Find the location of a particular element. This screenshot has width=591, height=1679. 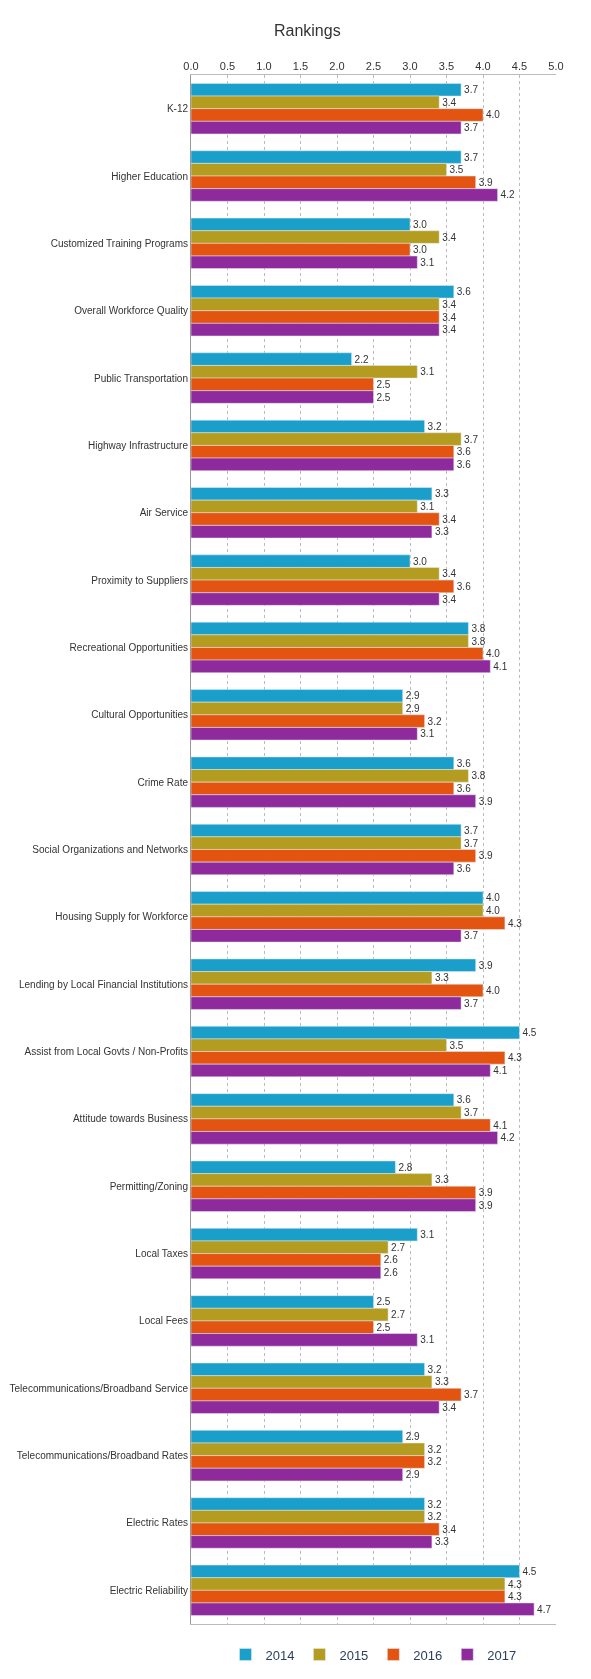

y-tick-label: Telecommunications/Broadband Rates is located at coordinates (102, 1456).